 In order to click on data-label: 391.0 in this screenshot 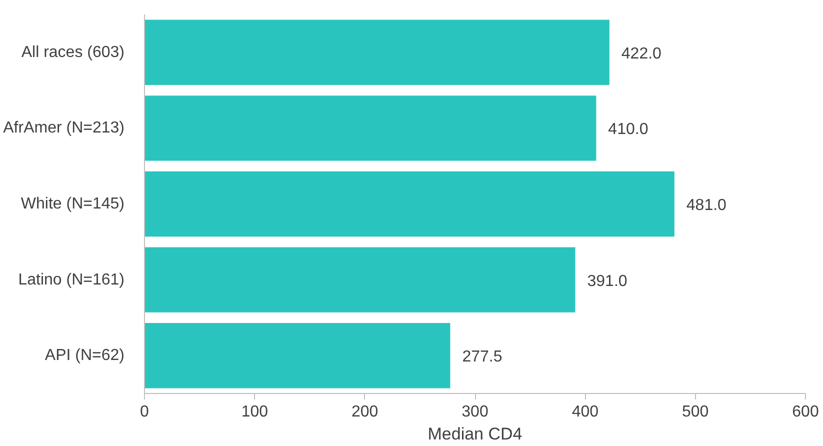, I will do `click(607, 281)`.